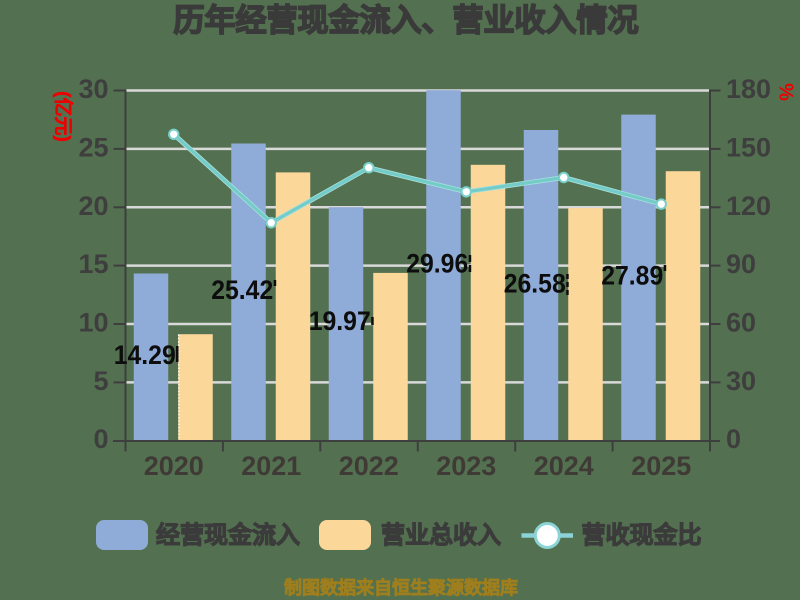 This screenshot has height=600, width=800. What do you see at coordinates (271, 466) in the screenshot?
I see `svg-text: 2021` at bounding box center [271, 466].